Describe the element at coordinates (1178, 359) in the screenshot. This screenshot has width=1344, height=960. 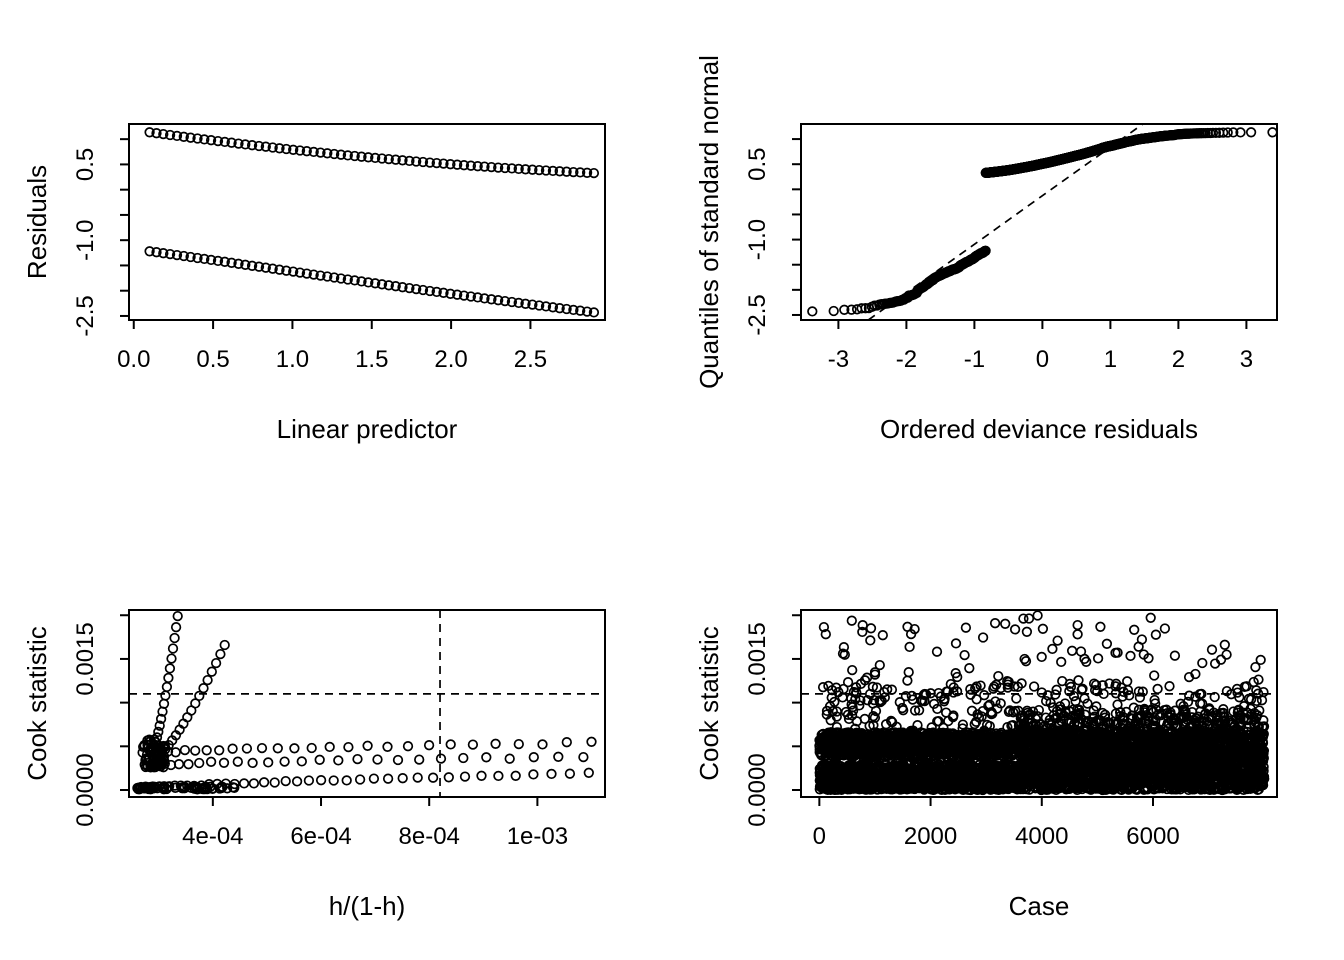
I see `x-tick-label: 2` at that location.